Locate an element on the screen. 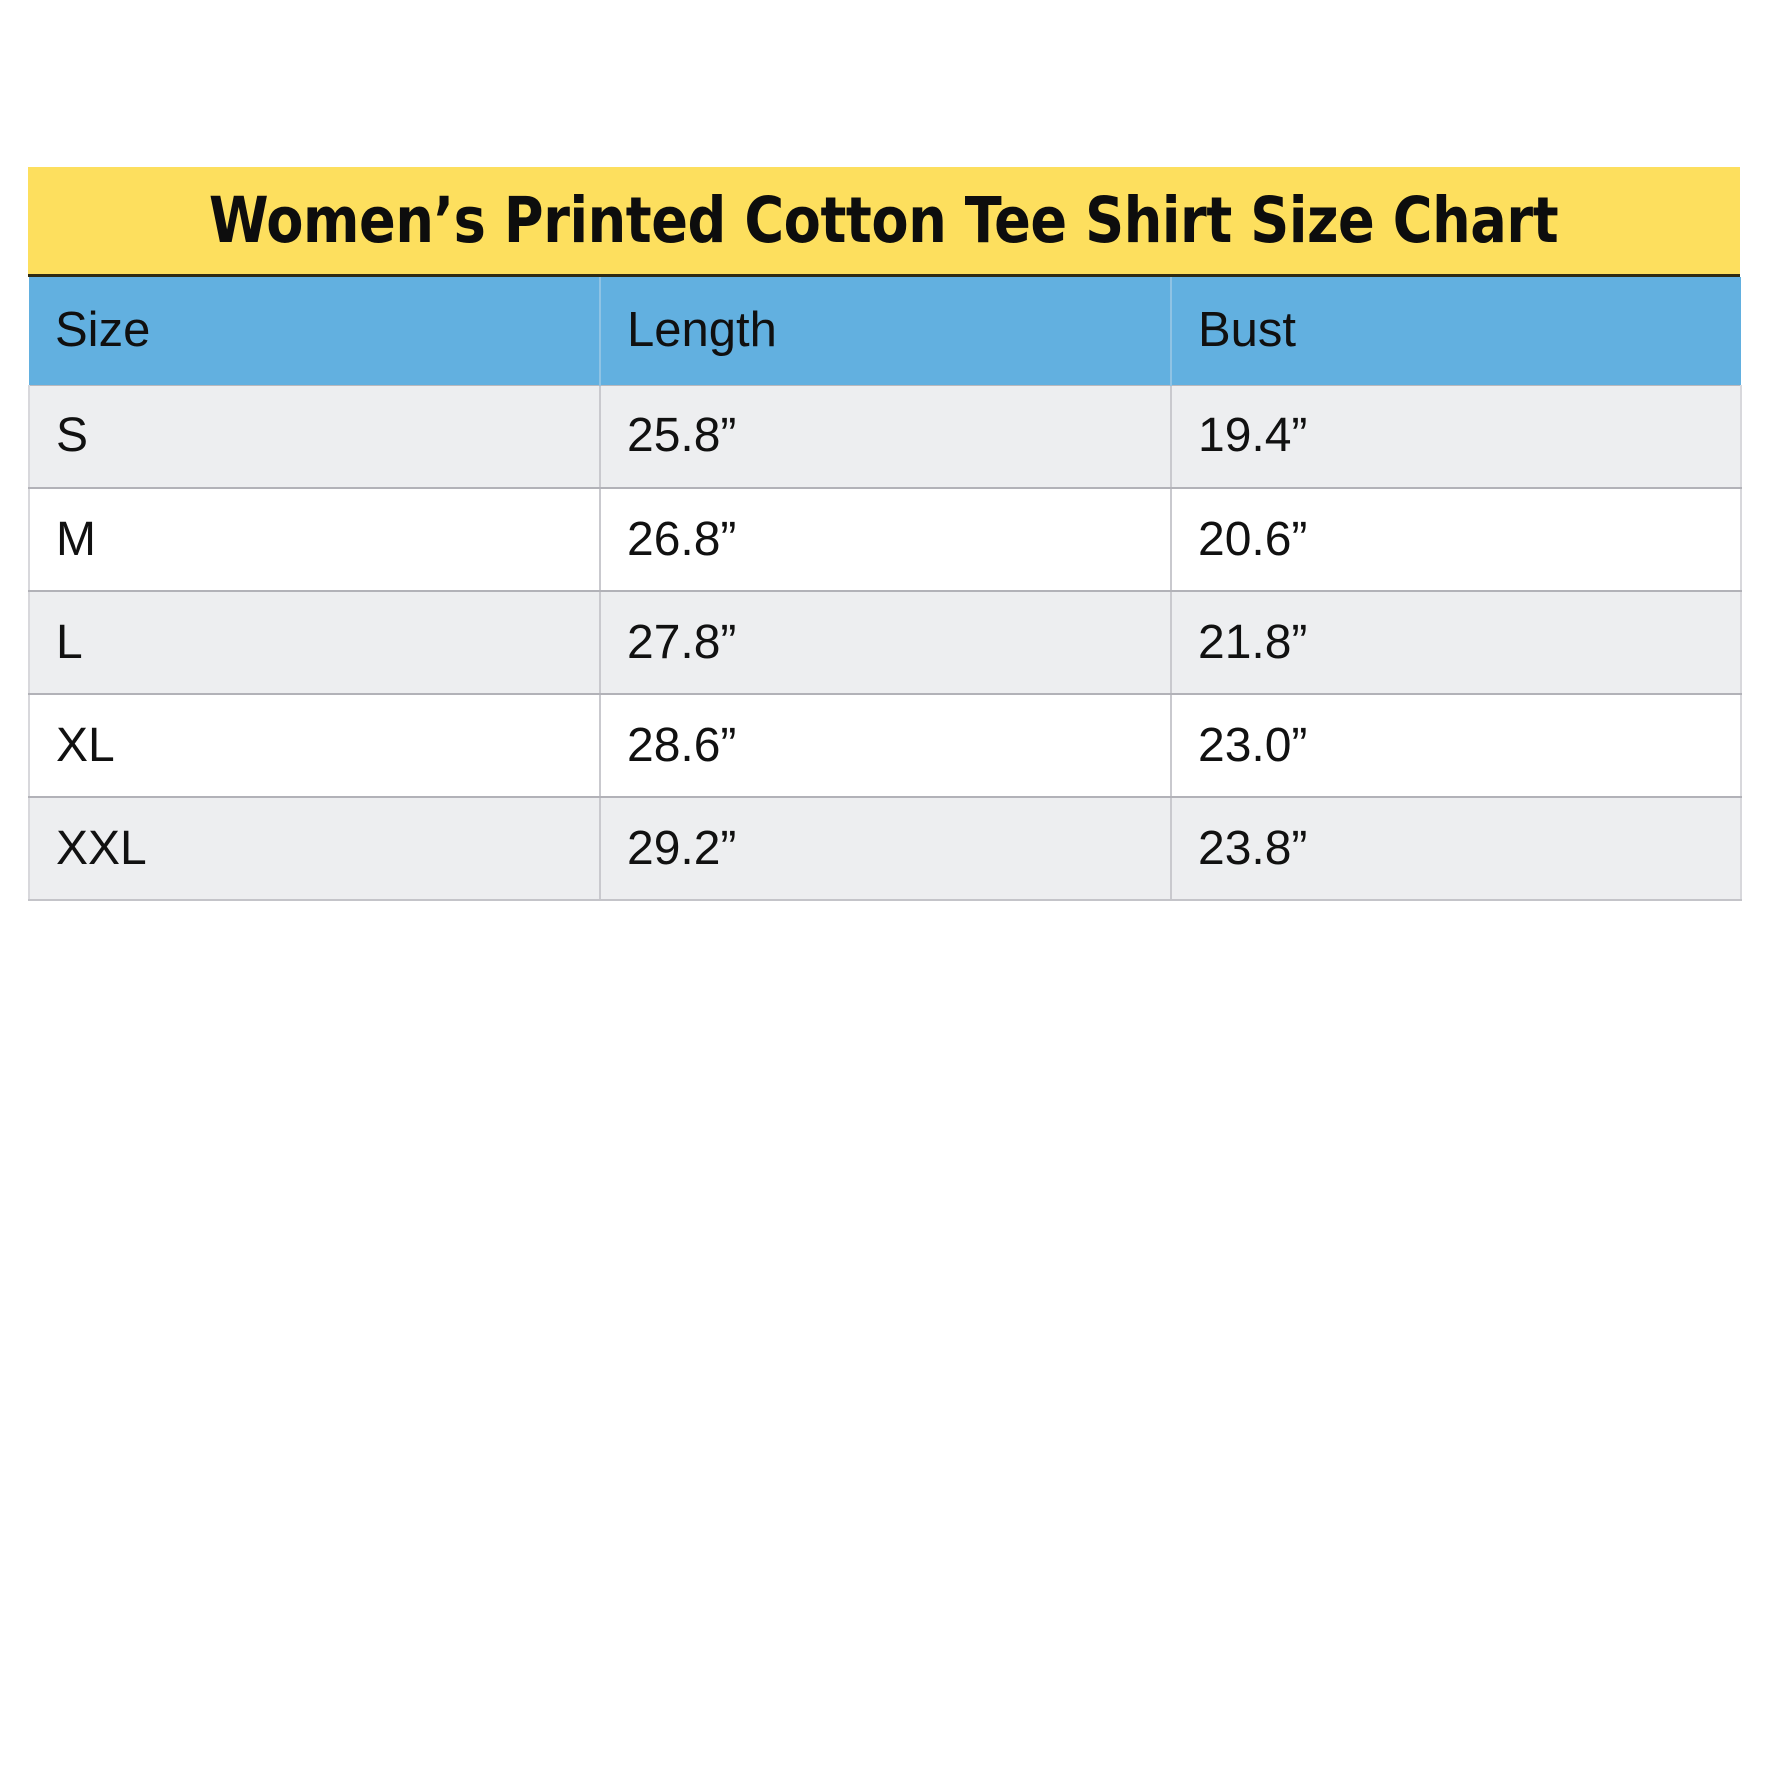  column-header-bust: Bust is located at coordinates (1456, 331).